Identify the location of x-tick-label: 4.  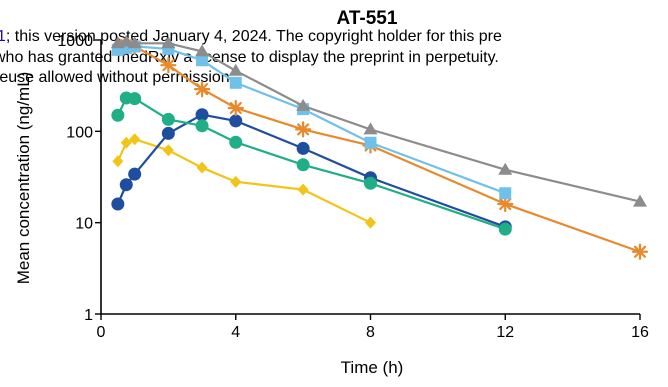
(235, 332).